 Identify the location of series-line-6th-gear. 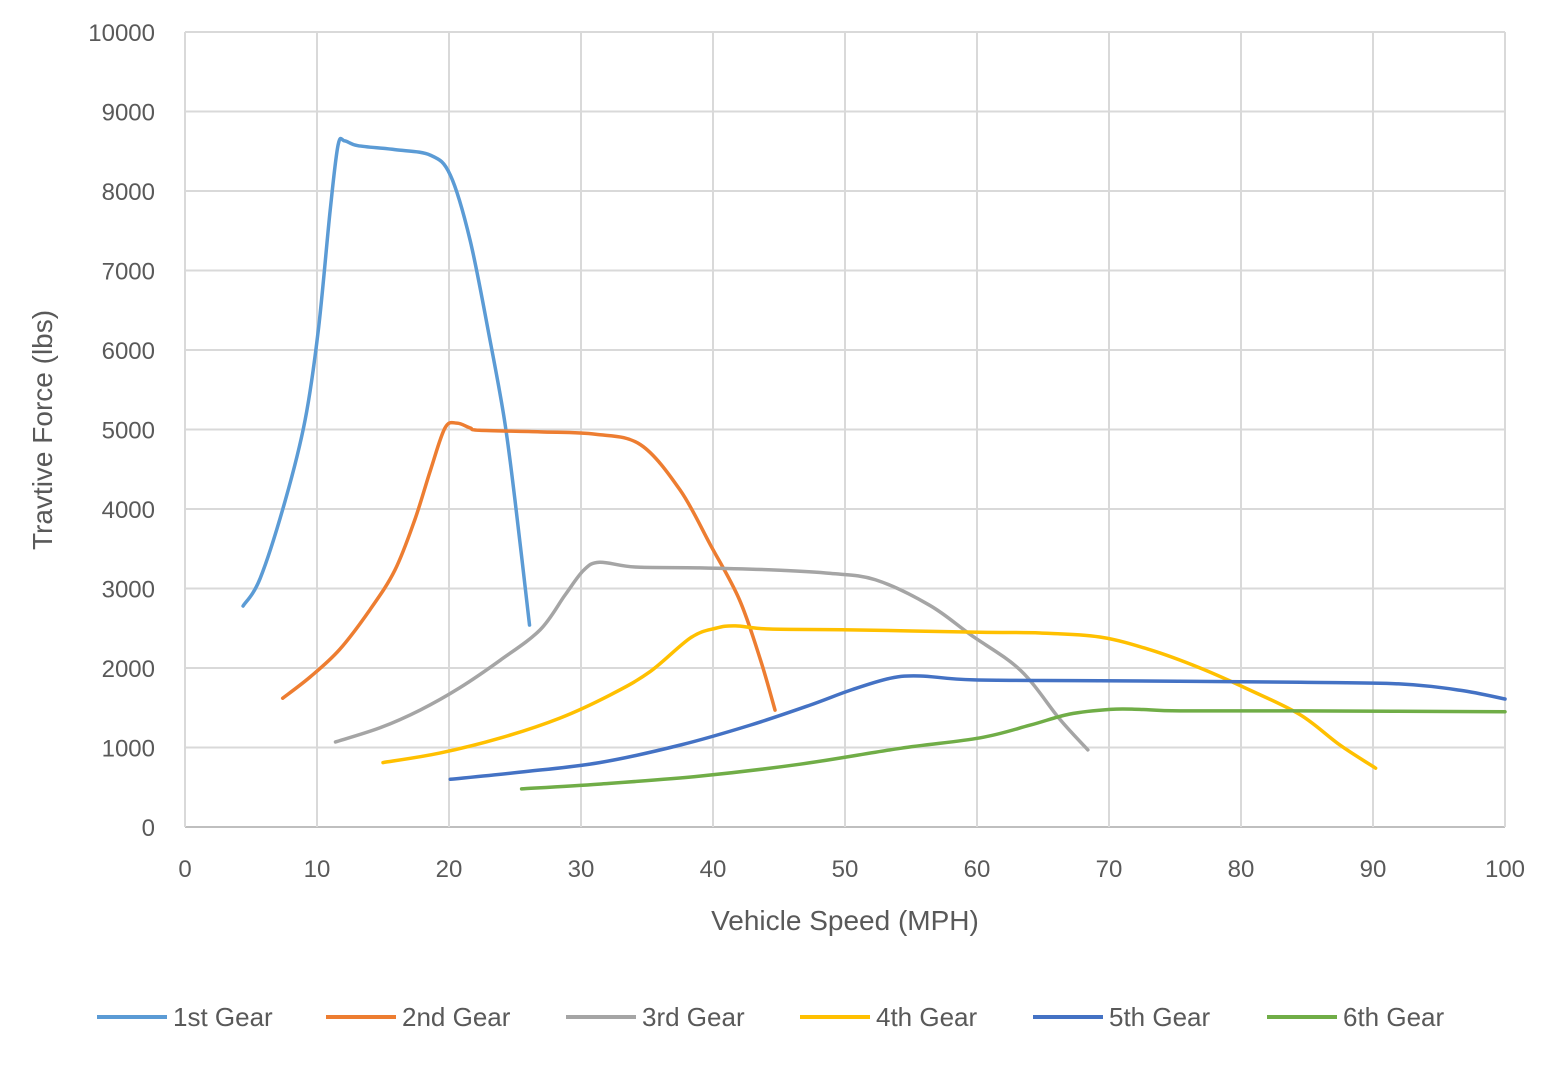
(1013, 749).